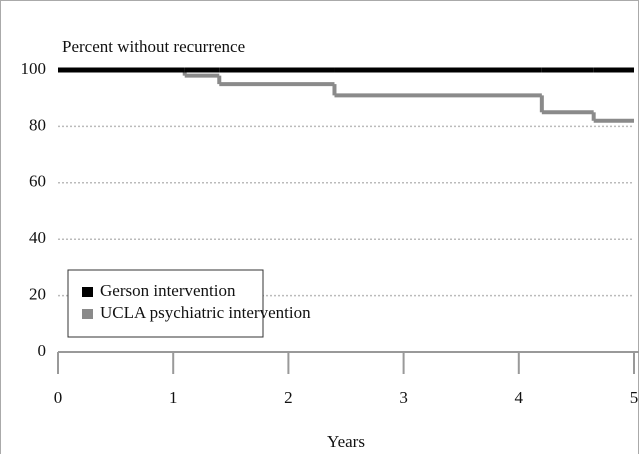 The image size is (639, 454). Describe the element at coordinates (58, 397) in the screenshot. I see `x-tick-label: 0` at that location.